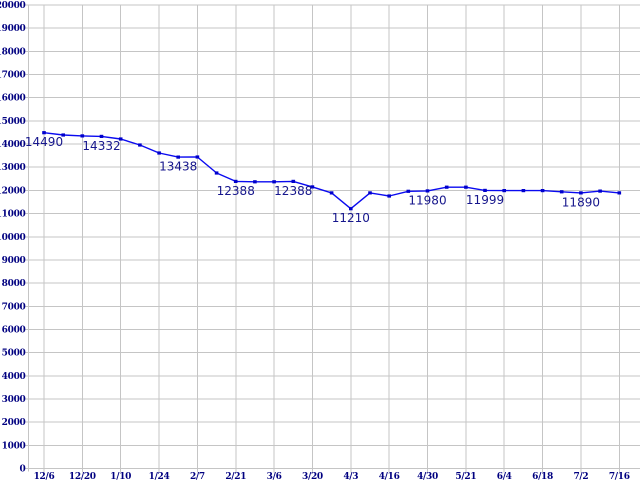 This screenshot has width=640, height=480. What do you see at coordinates (23, 470) in the screenshot?
I see `y-tick-label: 0` at bounding box center [23, 470].